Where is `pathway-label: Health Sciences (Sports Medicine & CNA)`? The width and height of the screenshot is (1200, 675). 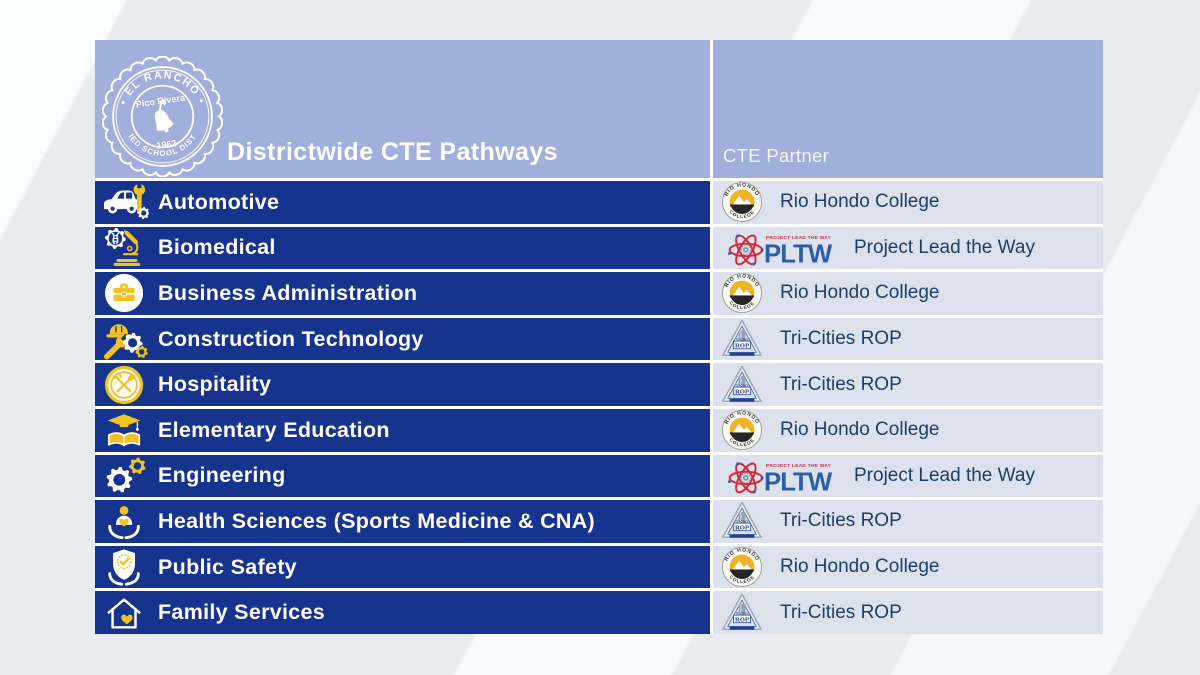 pathway-label: Health Sciences (Sports Medicine & CNA) is located at coordinates (377, 520).